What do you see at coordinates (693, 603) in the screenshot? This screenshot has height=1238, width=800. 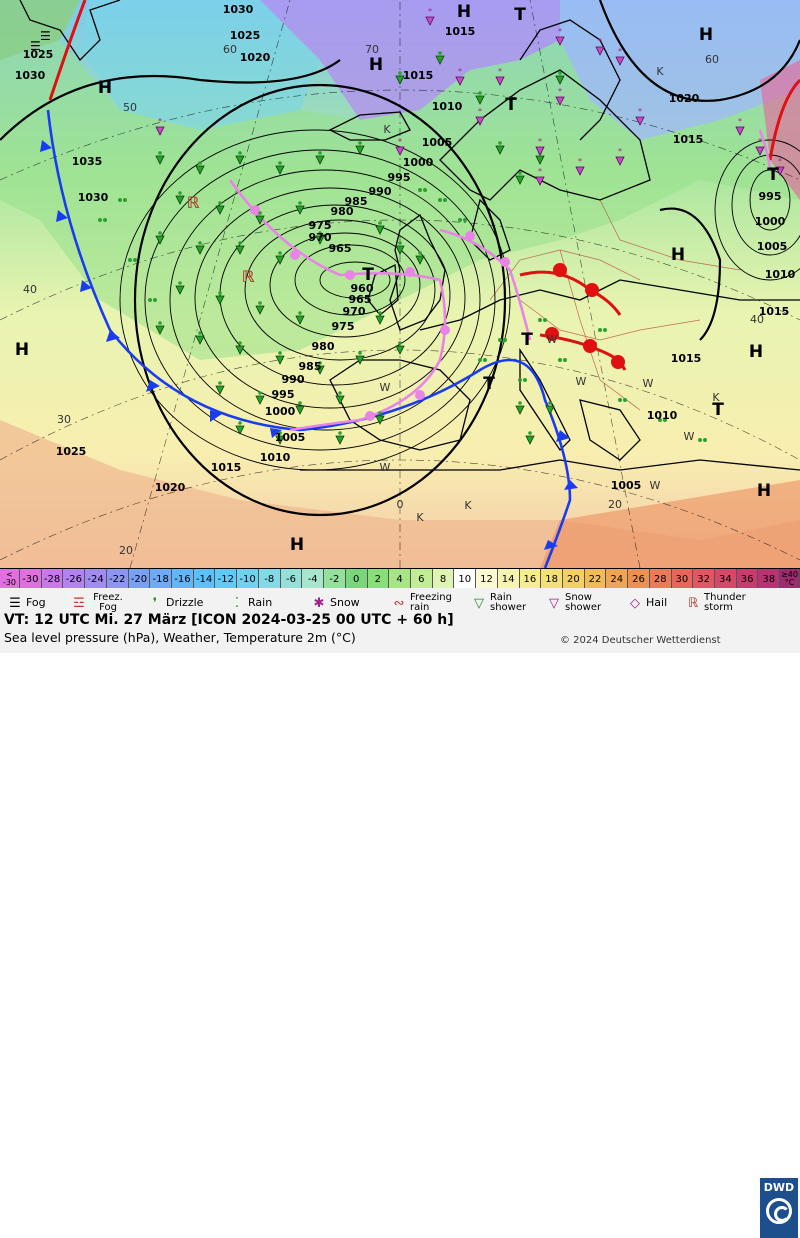 I see `thunderstorm-icon: ℝ` at bounding box center [693, 603].